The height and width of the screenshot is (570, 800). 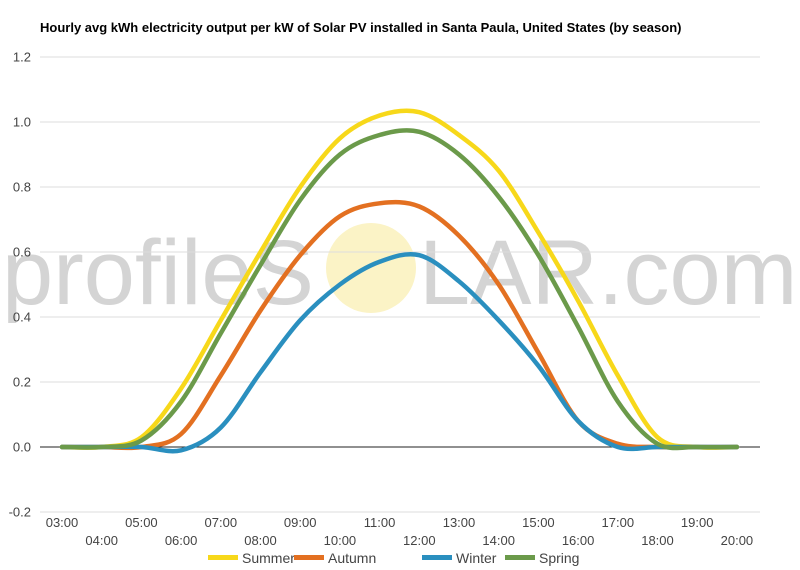 What do you see at coordinates (20, 285) in the screenshot?
I see `y-axis: -0.2 0.0 0.2 0.4 0.6 0.8 1.0 1.2` at bounding box center [20, 285].